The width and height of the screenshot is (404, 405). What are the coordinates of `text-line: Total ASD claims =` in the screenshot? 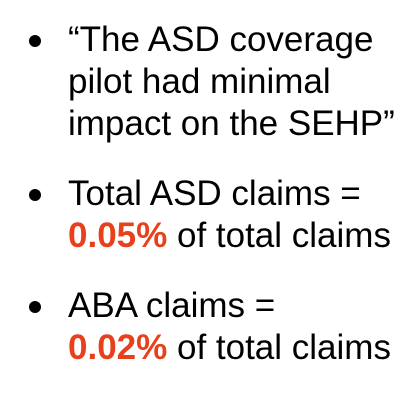 It's located at (236, 194).